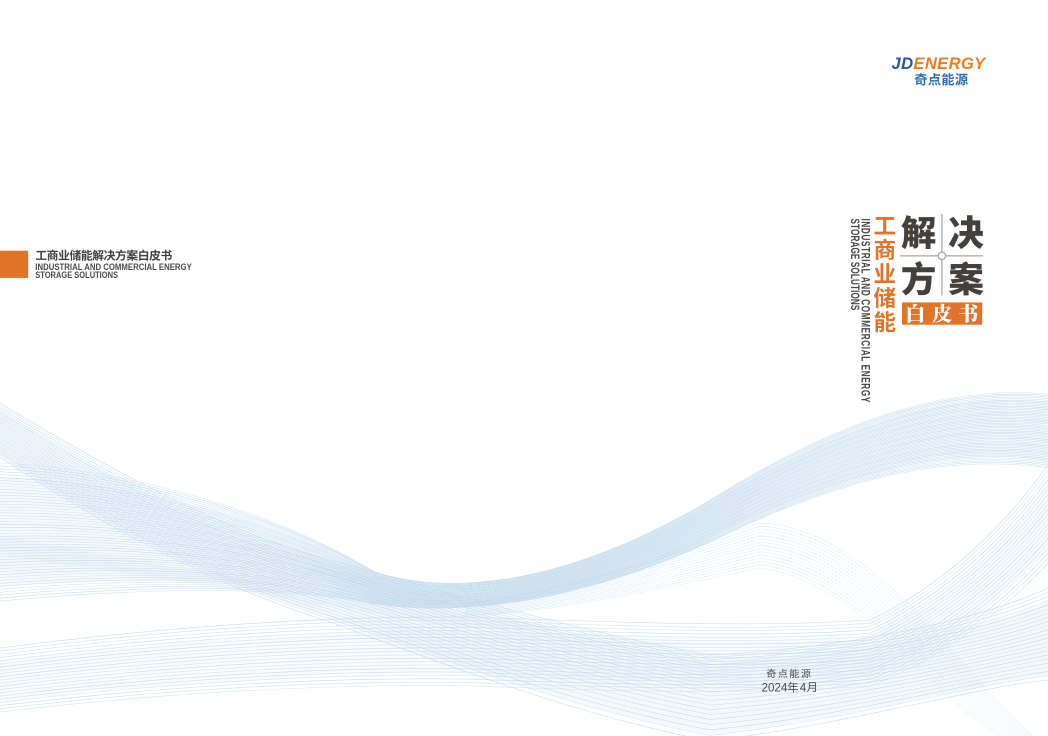 The width and height of the screenshot is (1048, 736). I want to click on svg-text: 2024, so click(775, 687).